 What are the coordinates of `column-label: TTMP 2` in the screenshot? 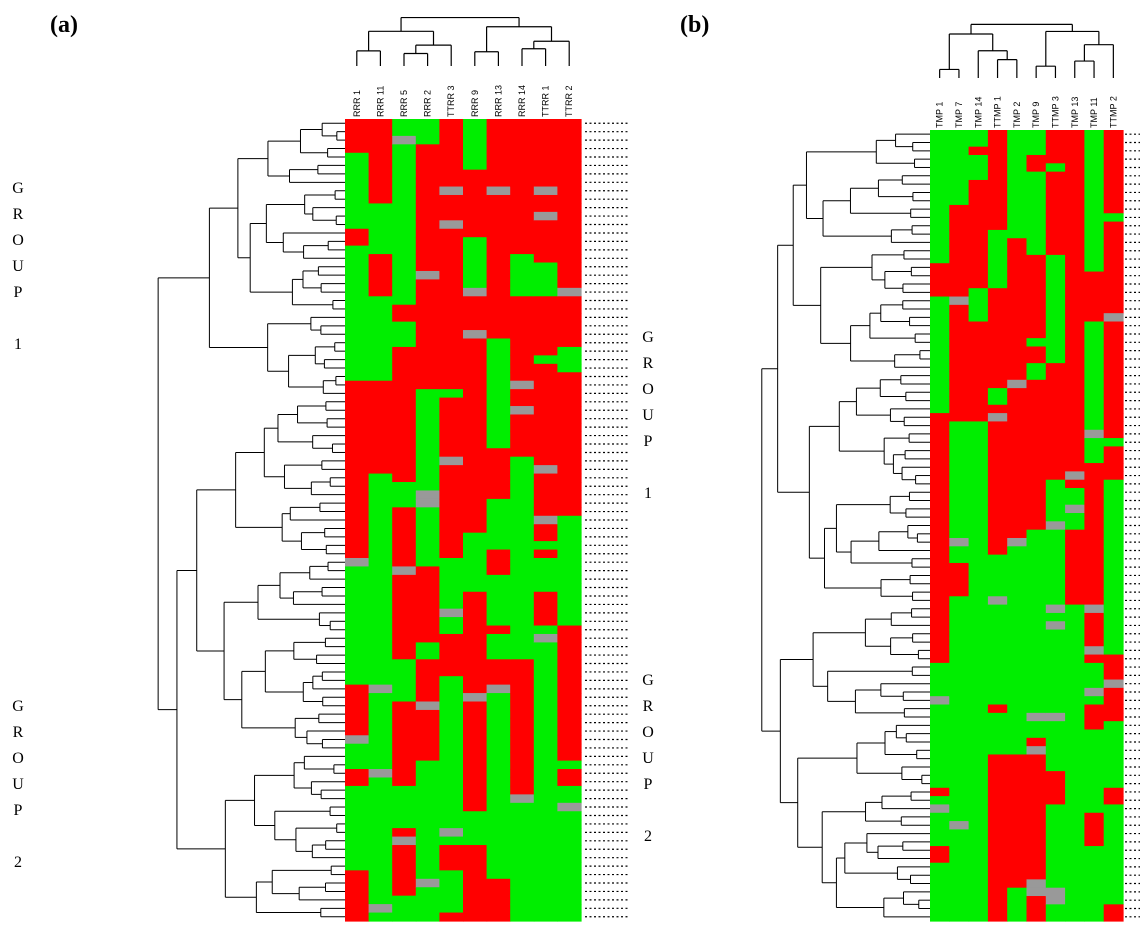 It's located at (1113, 112).